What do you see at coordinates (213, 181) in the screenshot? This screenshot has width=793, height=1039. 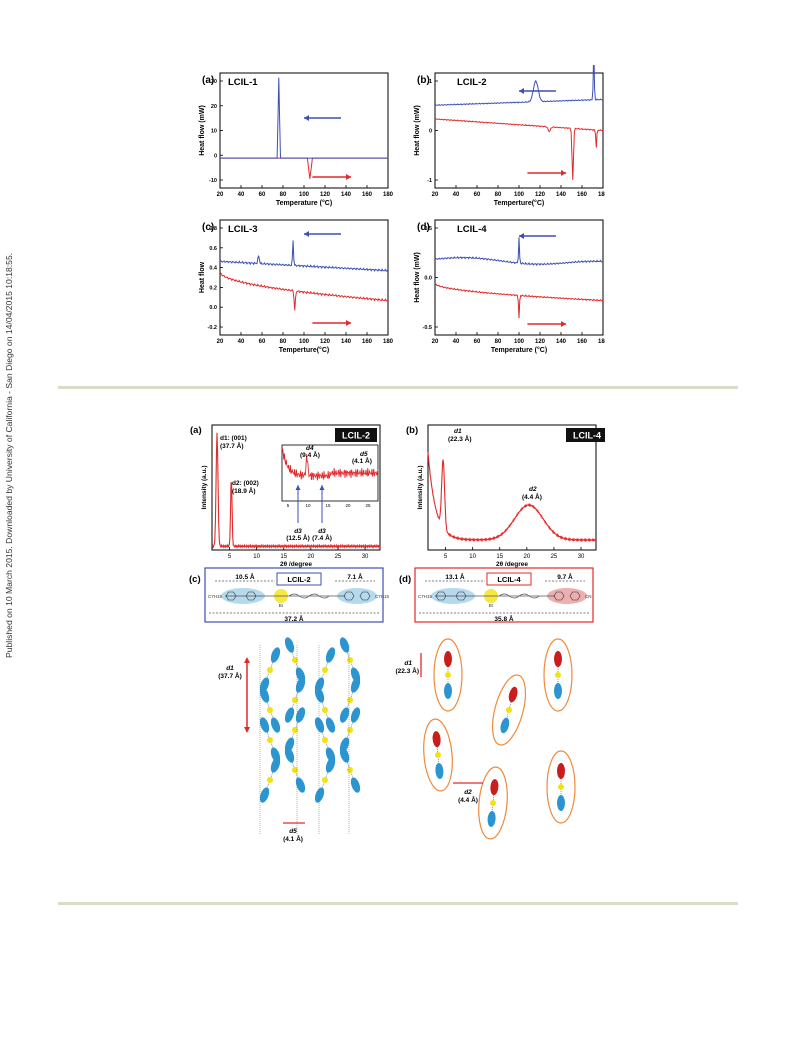 I see `y-tick-label: -10` at bounding box center [213, 181].